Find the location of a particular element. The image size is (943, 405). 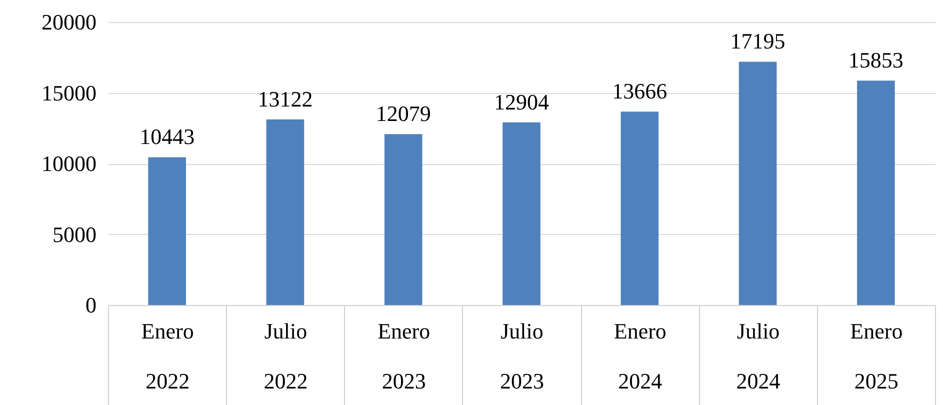

x-tick-label: Julio 2022 is located at coordinates (286, 356).